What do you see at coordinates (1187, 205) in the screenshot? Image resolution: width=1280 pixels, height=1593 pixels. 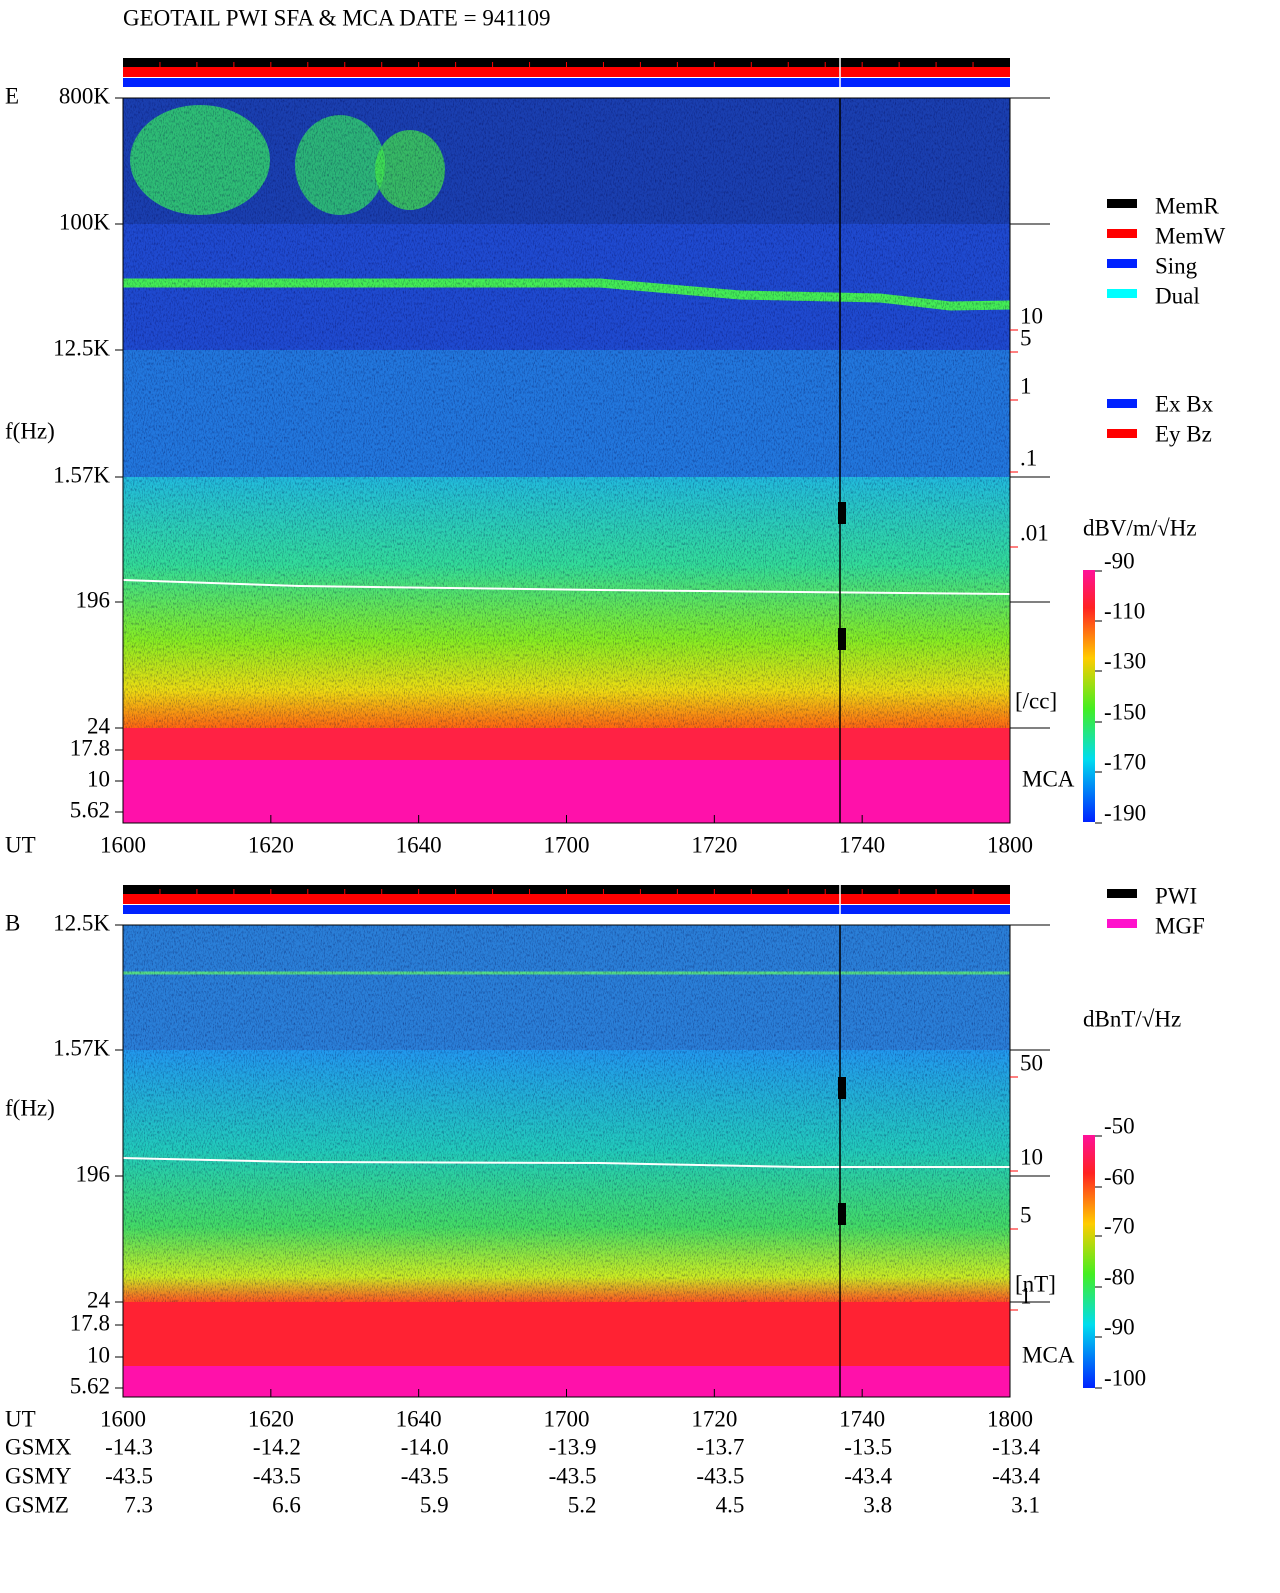 I see `legend-label: MemR` at bounding box center [1187, 205].